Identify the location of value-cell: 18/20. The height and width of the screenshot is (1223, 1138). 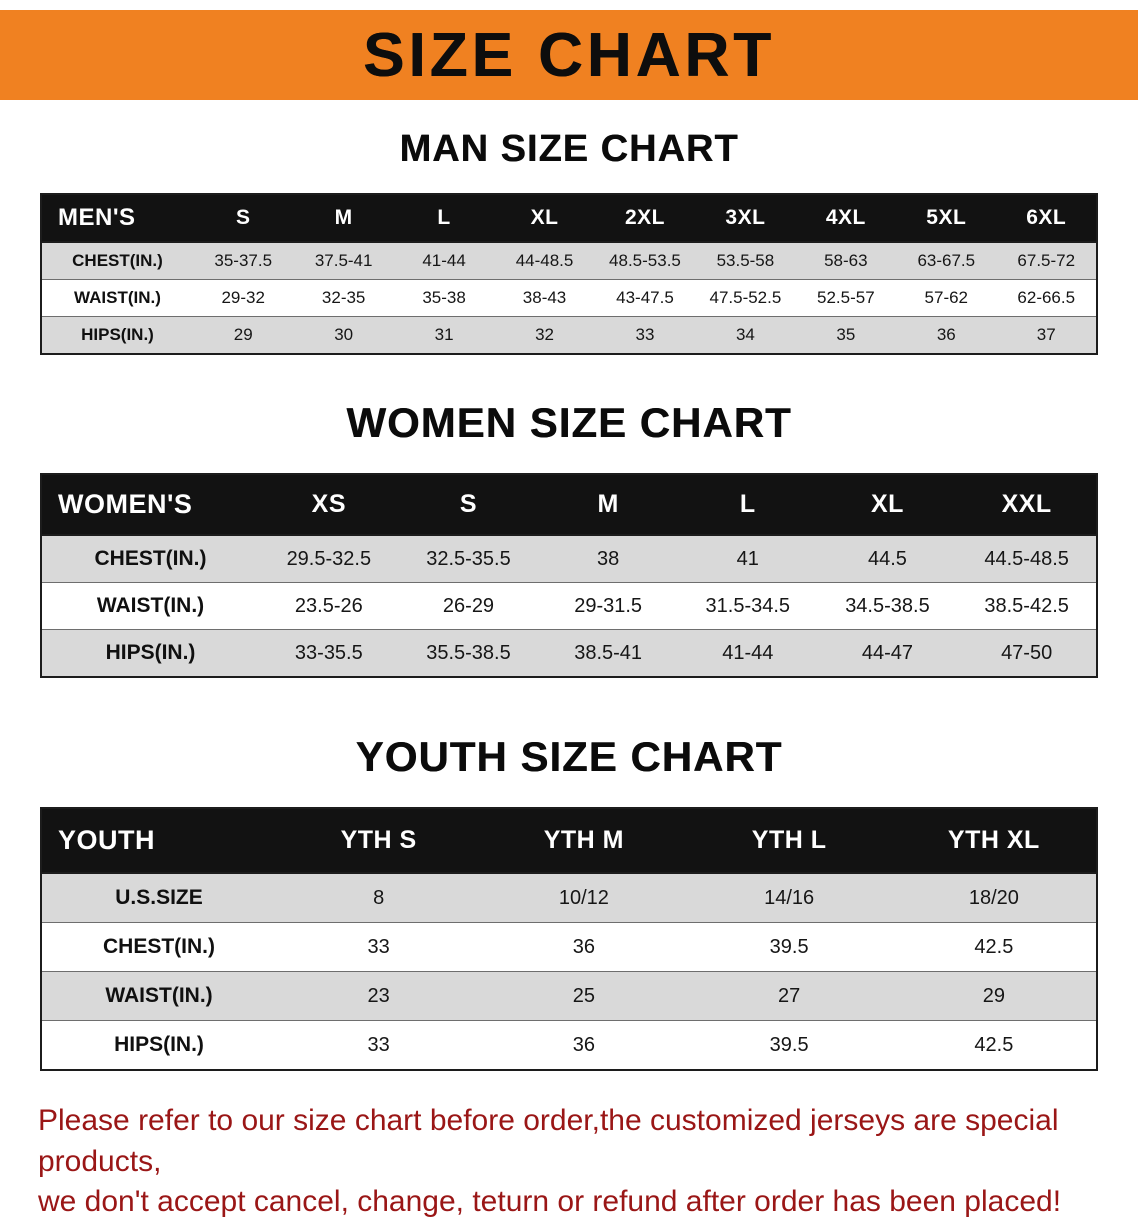
(993, 897).